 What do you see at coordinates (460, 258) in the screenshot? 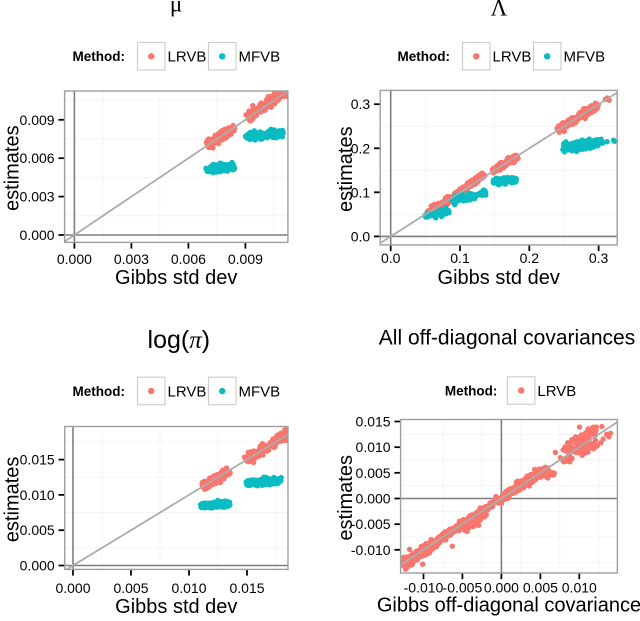
I see `svg-text: 0.1` at bounding box center [460, 258].